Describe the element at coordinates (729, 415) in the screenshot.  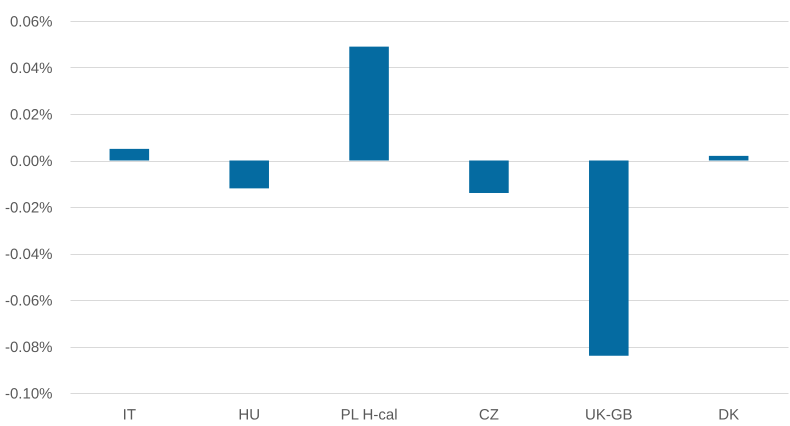
I see `x-tick-label: DK` at that location.